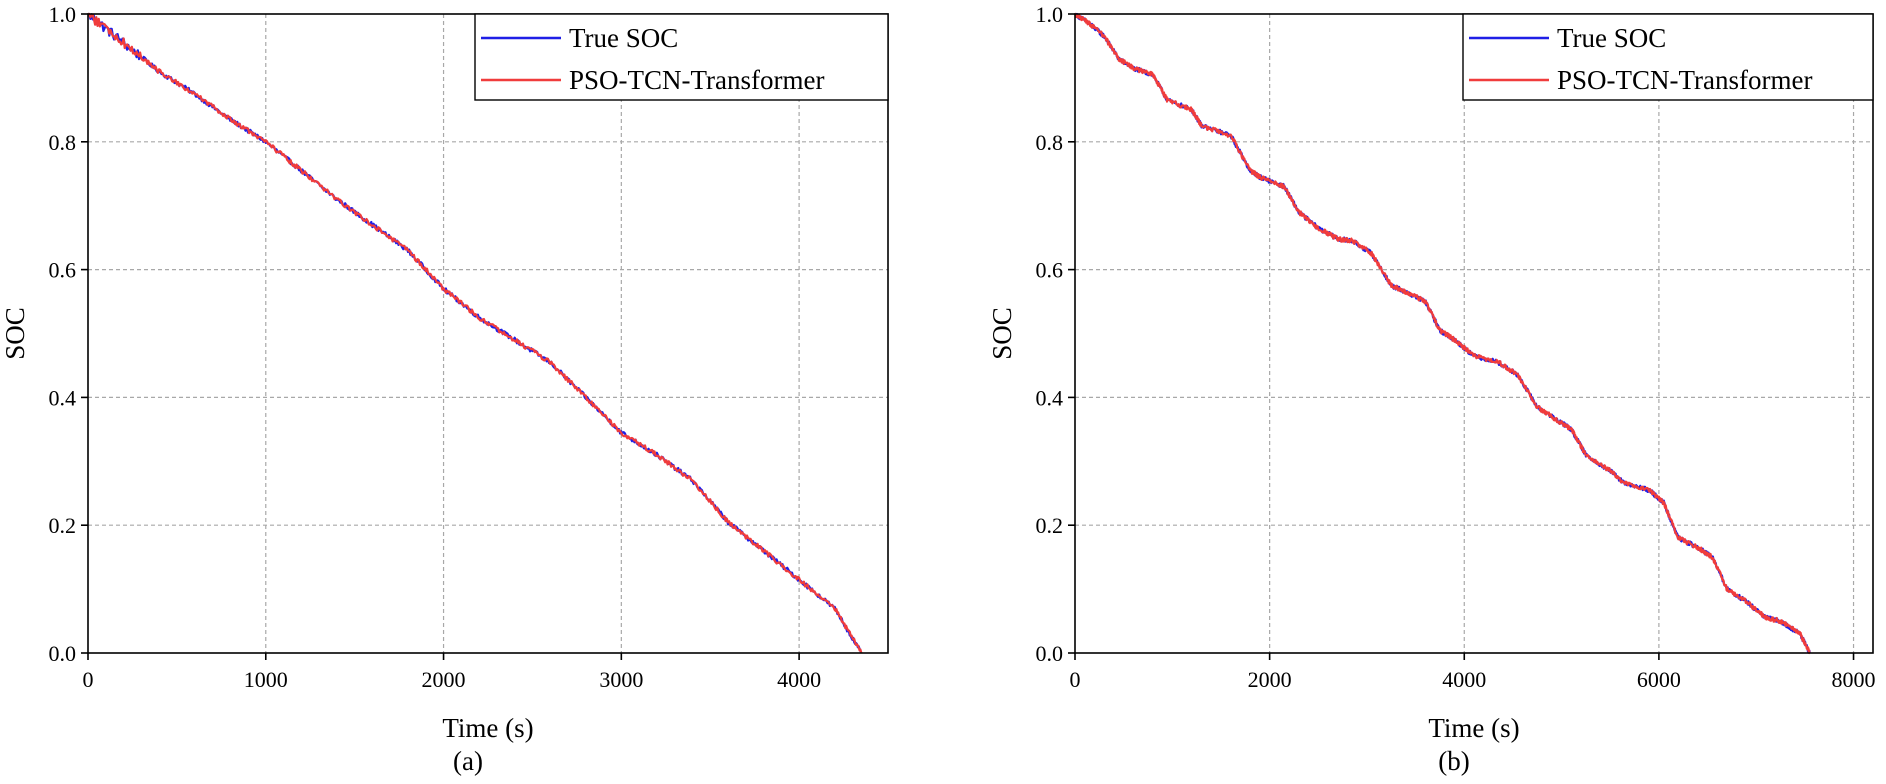 The height and width of the screenshot is (784, 1886). What do you see at coordinates (1659, 679) in the screenshot?
I see `x-tick-label: 6000` at bounding box center [1659, 679].